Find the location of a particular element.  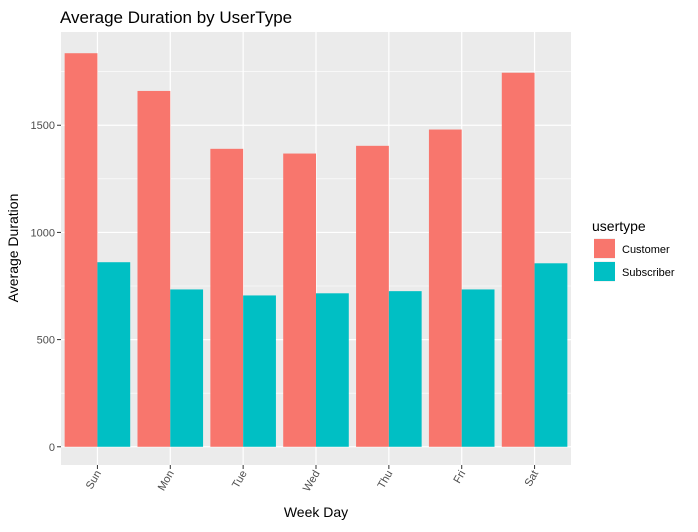

x-tick-label: Fri is located at coordinates (460, 477).